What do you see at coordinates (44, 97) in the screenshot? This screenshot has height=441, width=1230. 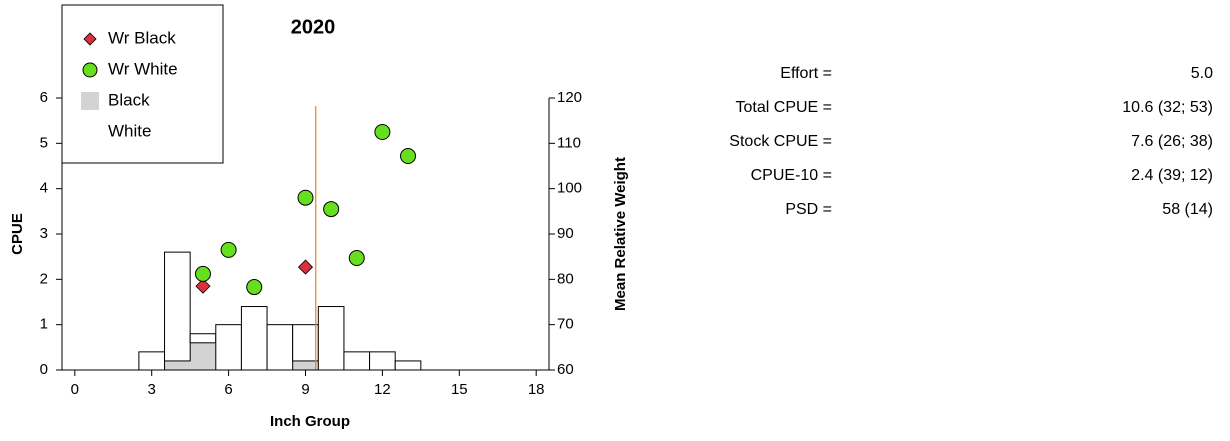 I see `y-tick-label: 6` at bounding box center [44, 97].